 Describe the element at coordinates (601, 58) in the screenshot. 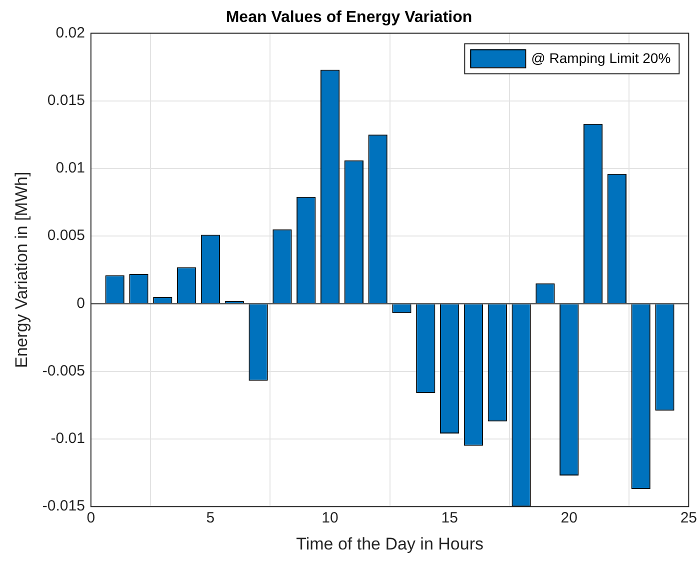

I see `legend-label: @ Ramping Limit 20%` at that location.